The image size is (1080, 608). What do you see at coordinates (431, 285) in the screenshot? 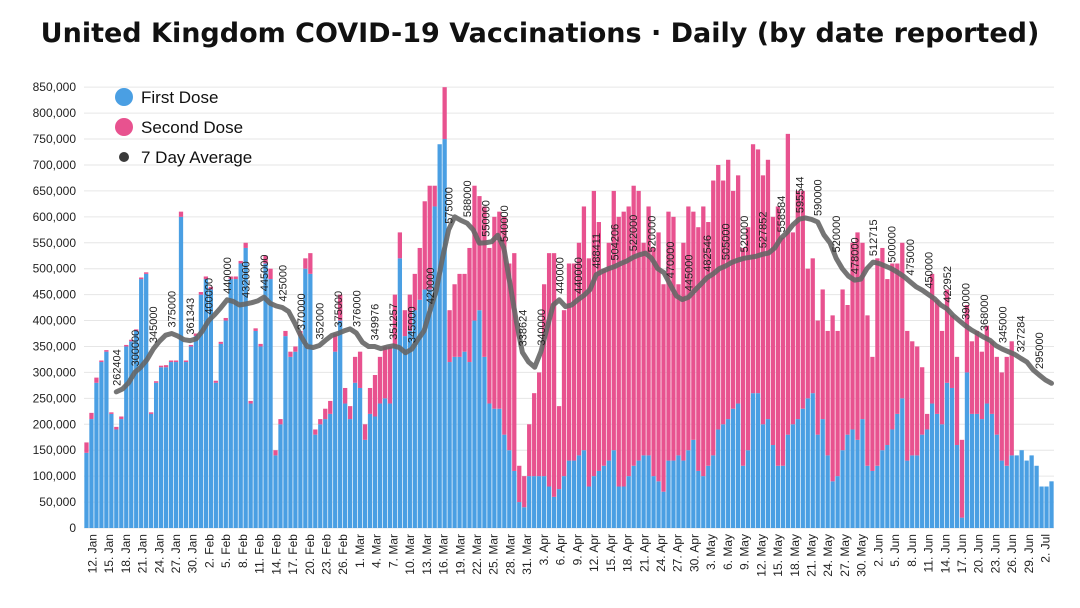
I see `average-value-label: 420000` at bounding box center [431, 285].